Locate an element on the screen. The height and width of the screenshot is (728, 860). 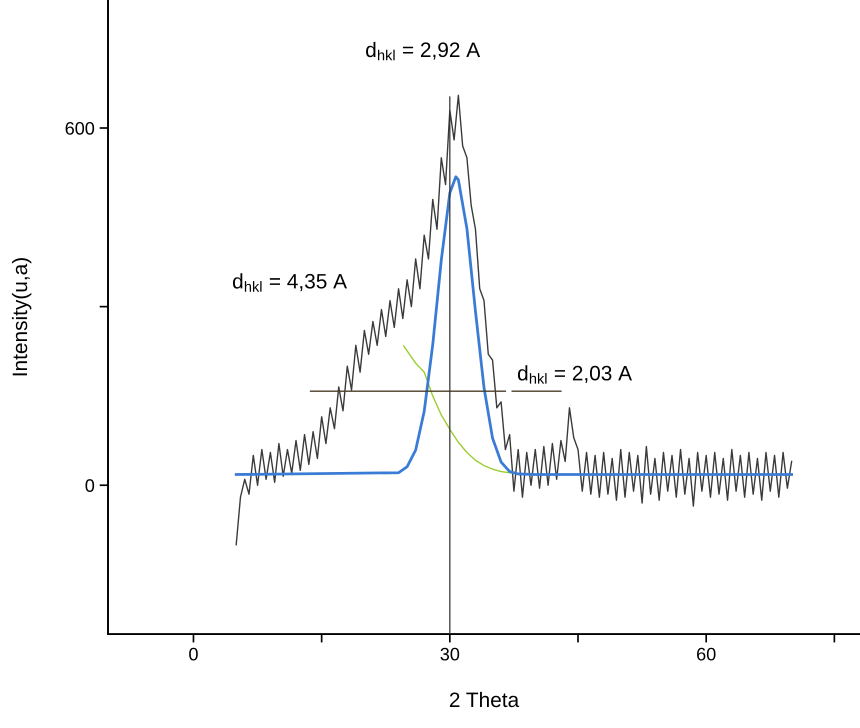
x-tick-label: 60 is located at coordinates (706, 654).